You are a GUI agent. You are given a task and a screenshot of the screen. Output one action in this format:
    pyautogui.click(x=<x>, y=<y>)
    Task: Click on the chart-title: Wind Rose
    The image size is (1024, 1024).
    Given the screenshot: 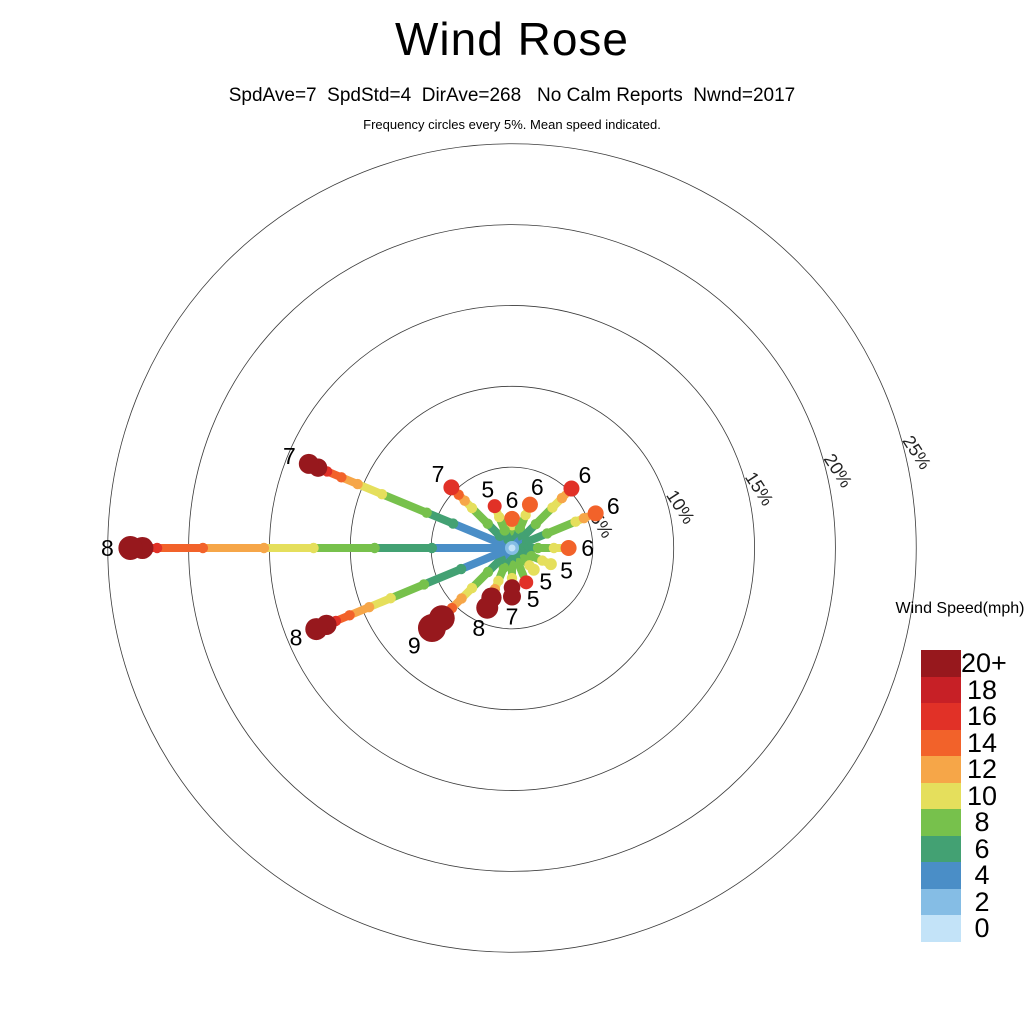 What is the action you would take?
    pyautogui.click(x=512, y=39)
    